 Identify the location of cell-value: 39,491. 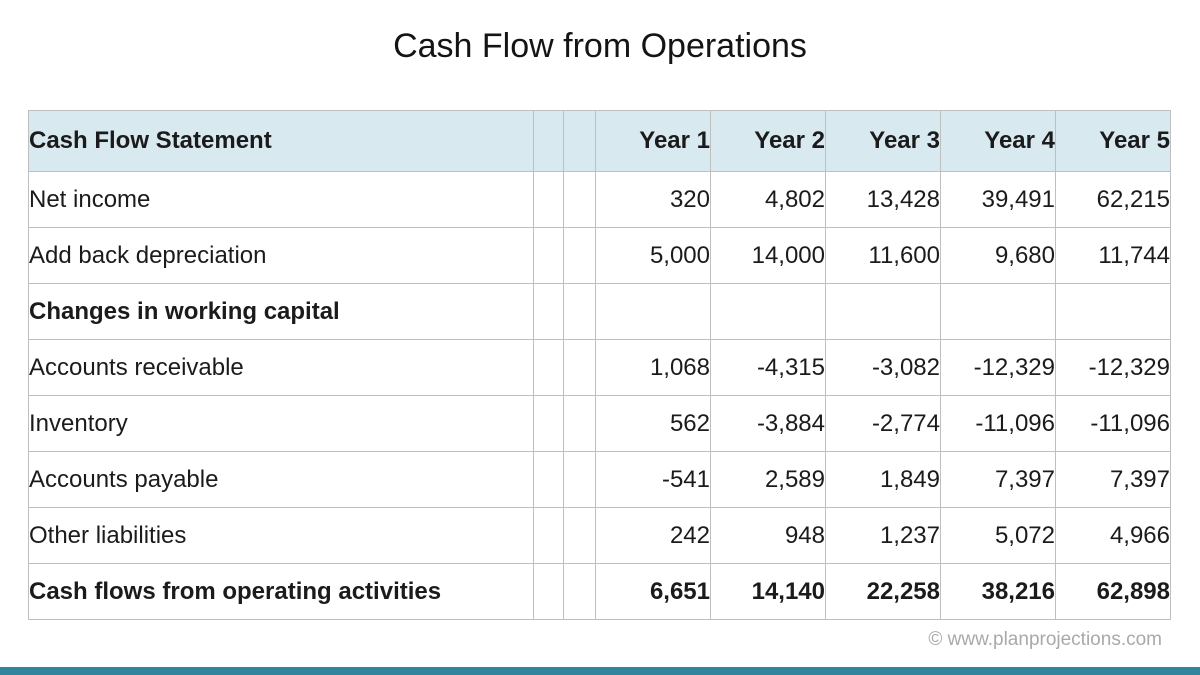
(998, 199).